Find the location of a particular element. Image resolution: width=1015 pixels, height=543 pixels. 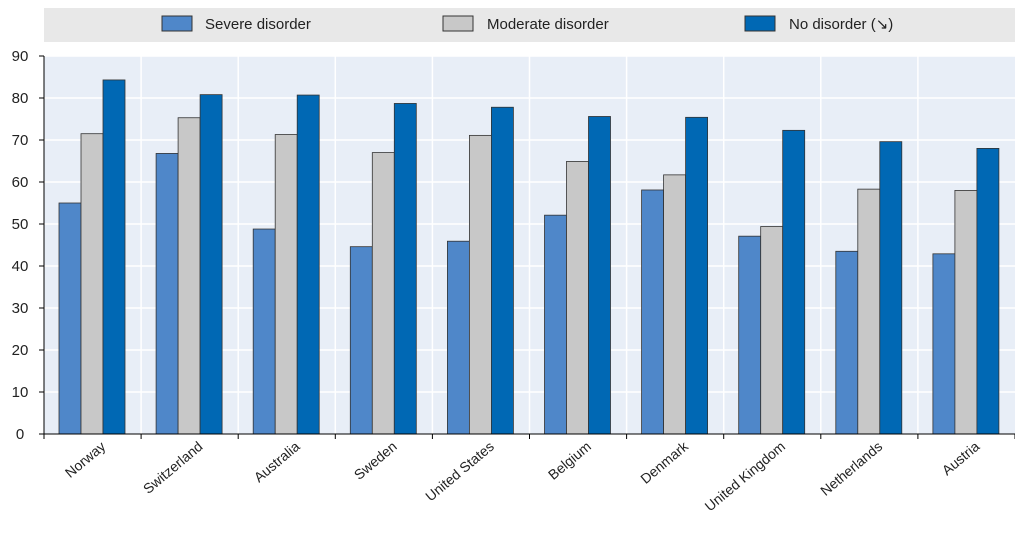

legend-swatch-severe is located at coordinates (177, 23).